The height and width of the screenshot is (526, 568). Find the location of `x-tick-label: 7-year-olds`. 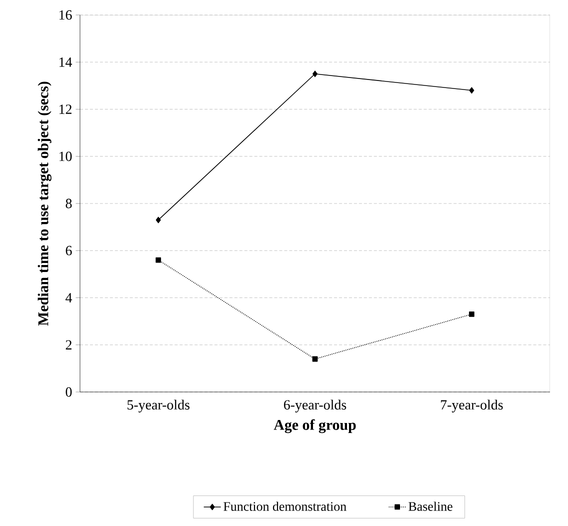

x-tick-label: 7-year-olds is located at coordinates (471, 406).